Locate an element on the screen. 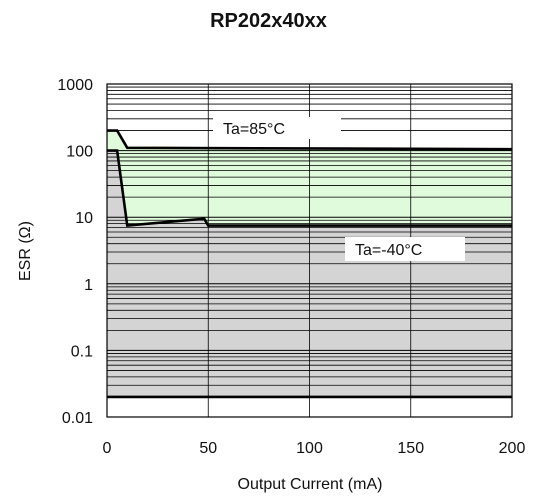  y-tick-label: 1000 is located at coordinates (75, 85).